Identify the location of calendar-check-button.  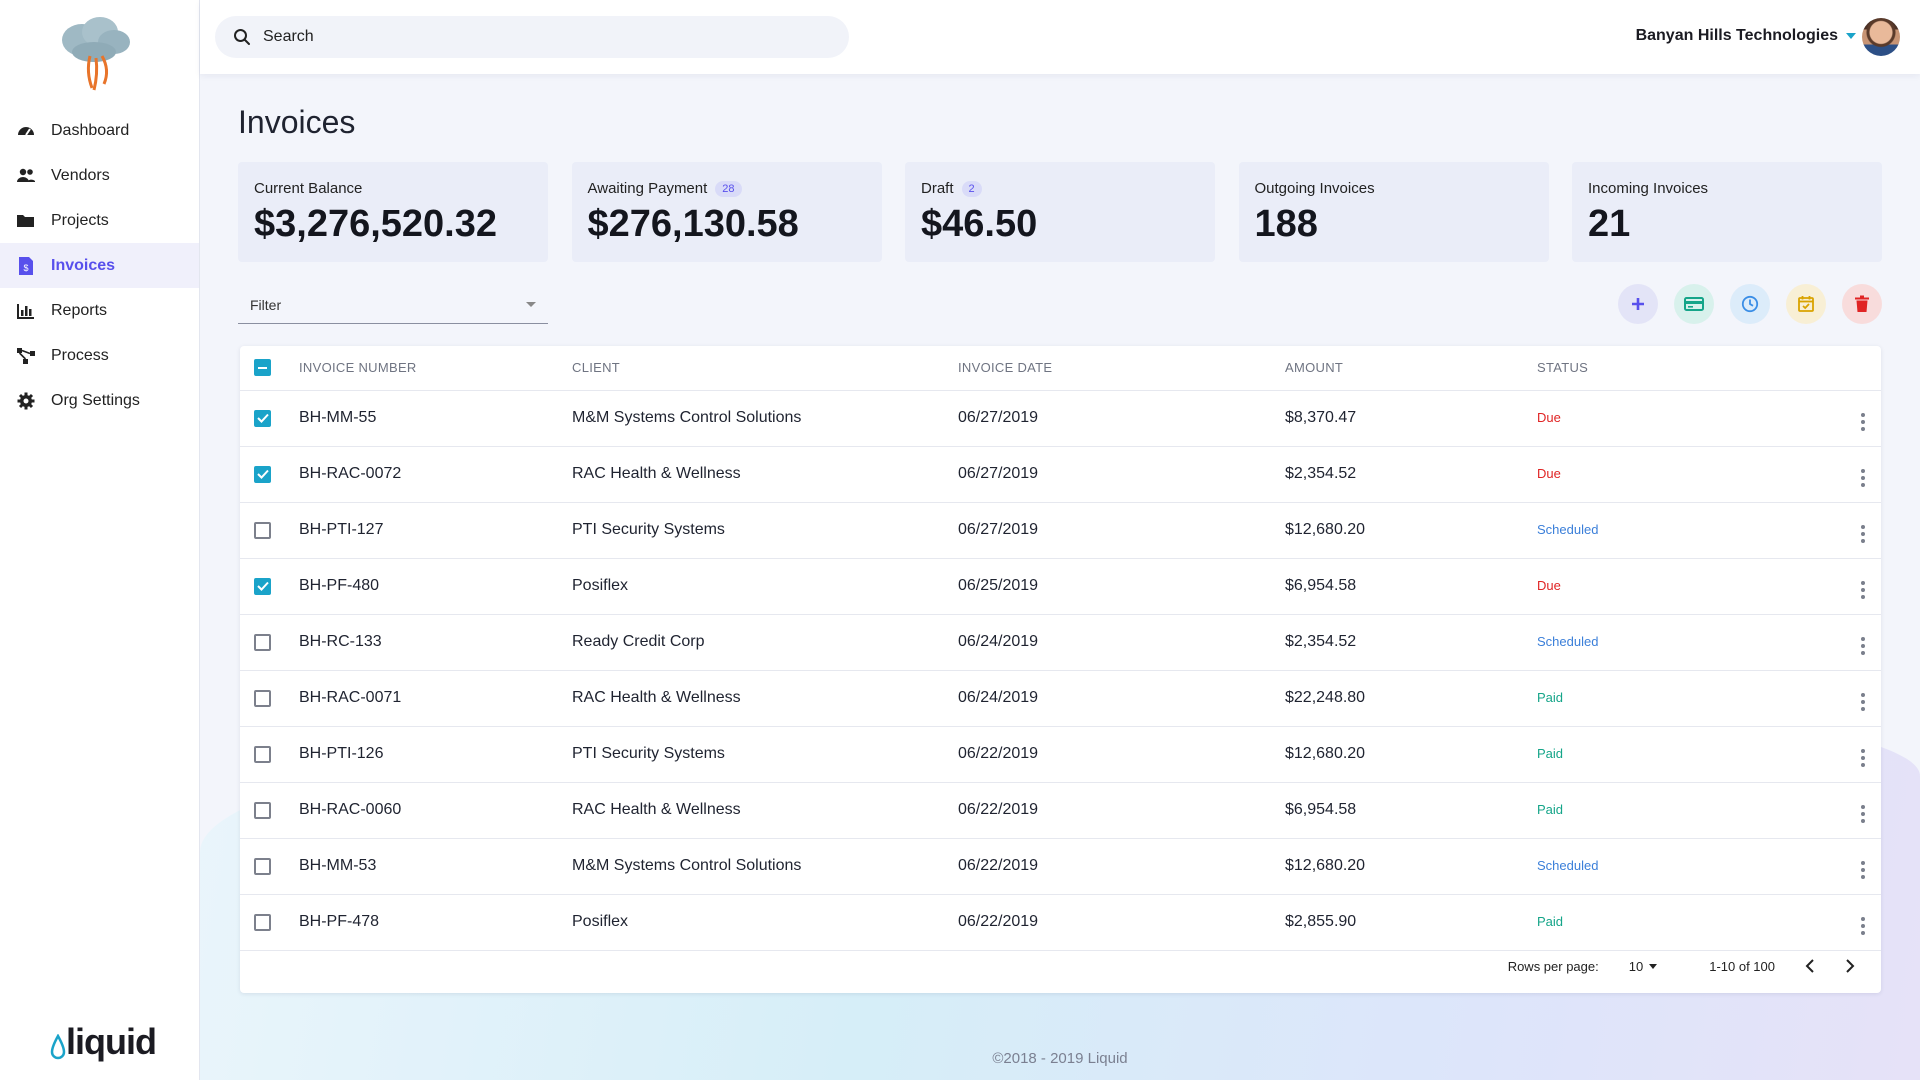
(1806, 304).